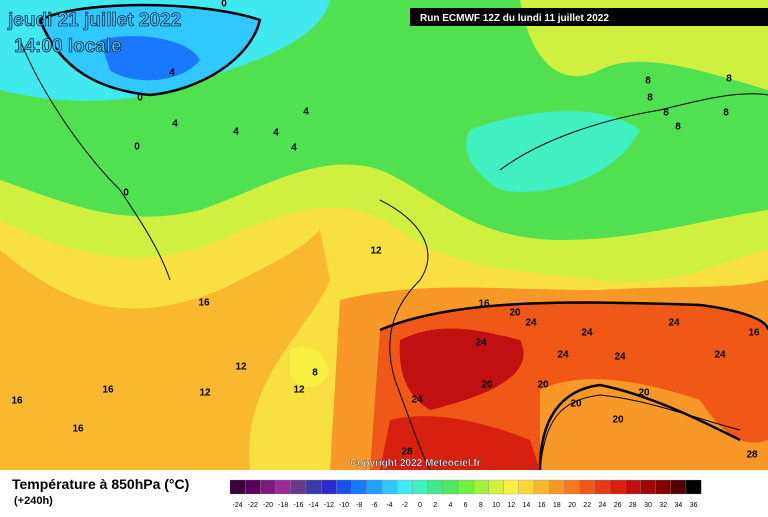 The image size is (768, 517). What do you see at coordinates (415, 463) in the screenshot?
I see `copyright: Copyright 2022 Meteociel.fr` at bounding box center [415, 463].